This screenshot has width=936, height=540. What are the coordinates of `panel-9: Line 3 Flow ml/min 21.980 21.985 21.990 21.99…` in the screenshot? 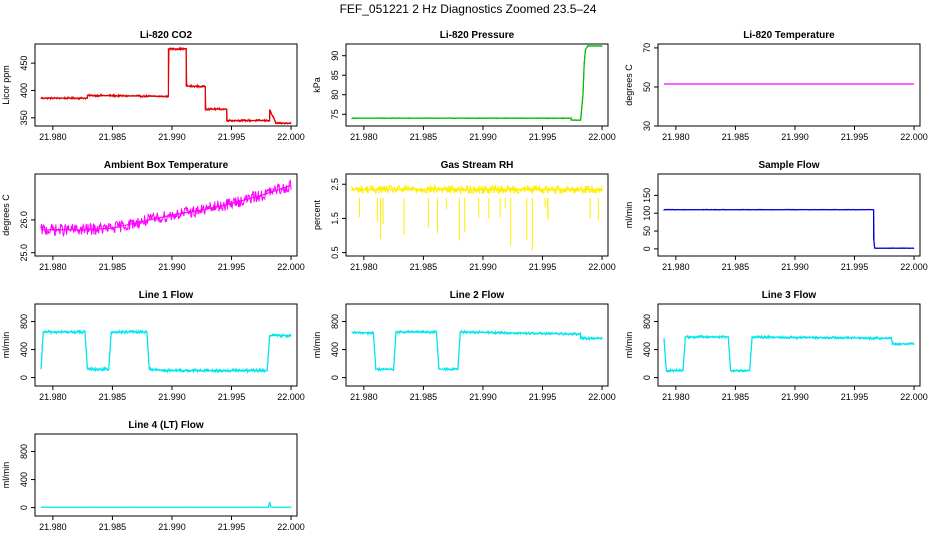 It's located at (776, 346).